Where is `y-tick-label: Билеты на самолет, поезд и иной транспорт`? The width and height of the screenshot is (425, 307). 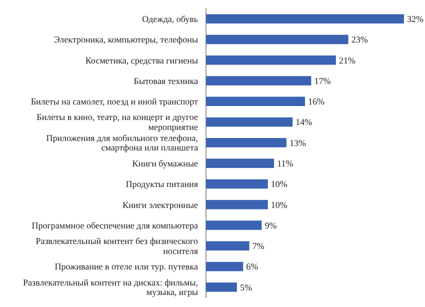 y-tick-label: Билеты на самолет, поезд и иной транспорт is located at coordinates (114, 101).